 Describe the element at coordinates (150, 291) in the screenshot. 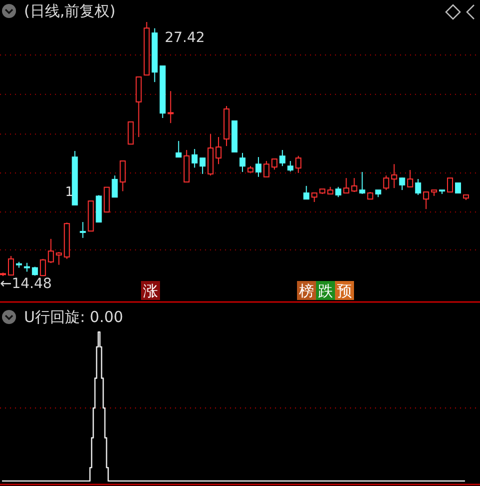

I see `text: 涨` at that location.